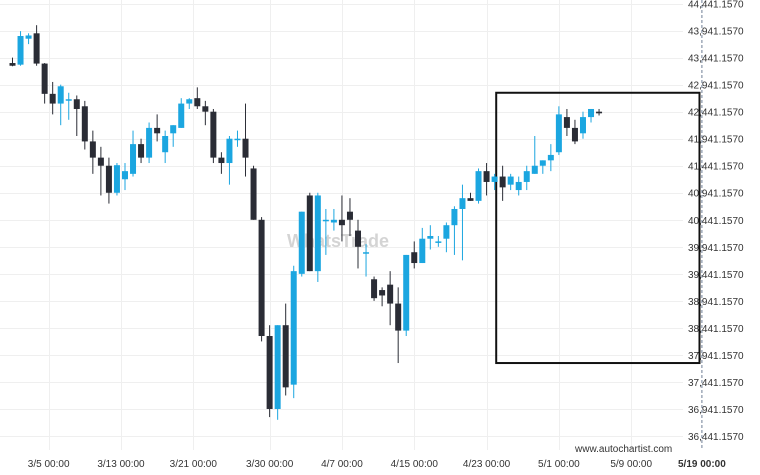 Image resolution: width=760 pixels, height=475 pixels. I want to click on y-tick-label: 40,441.1570, so click(716, 221).